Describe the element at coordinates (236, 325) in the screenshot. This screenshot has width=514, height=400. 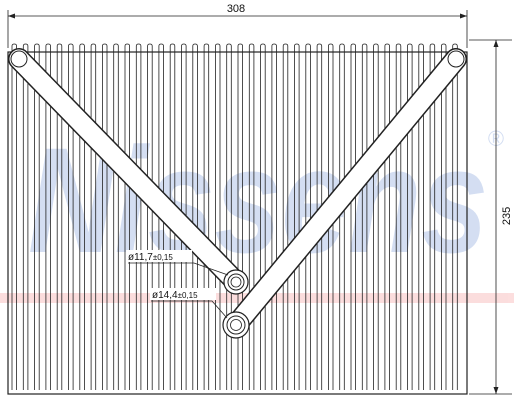
I see `inlet-fitting` at that location.